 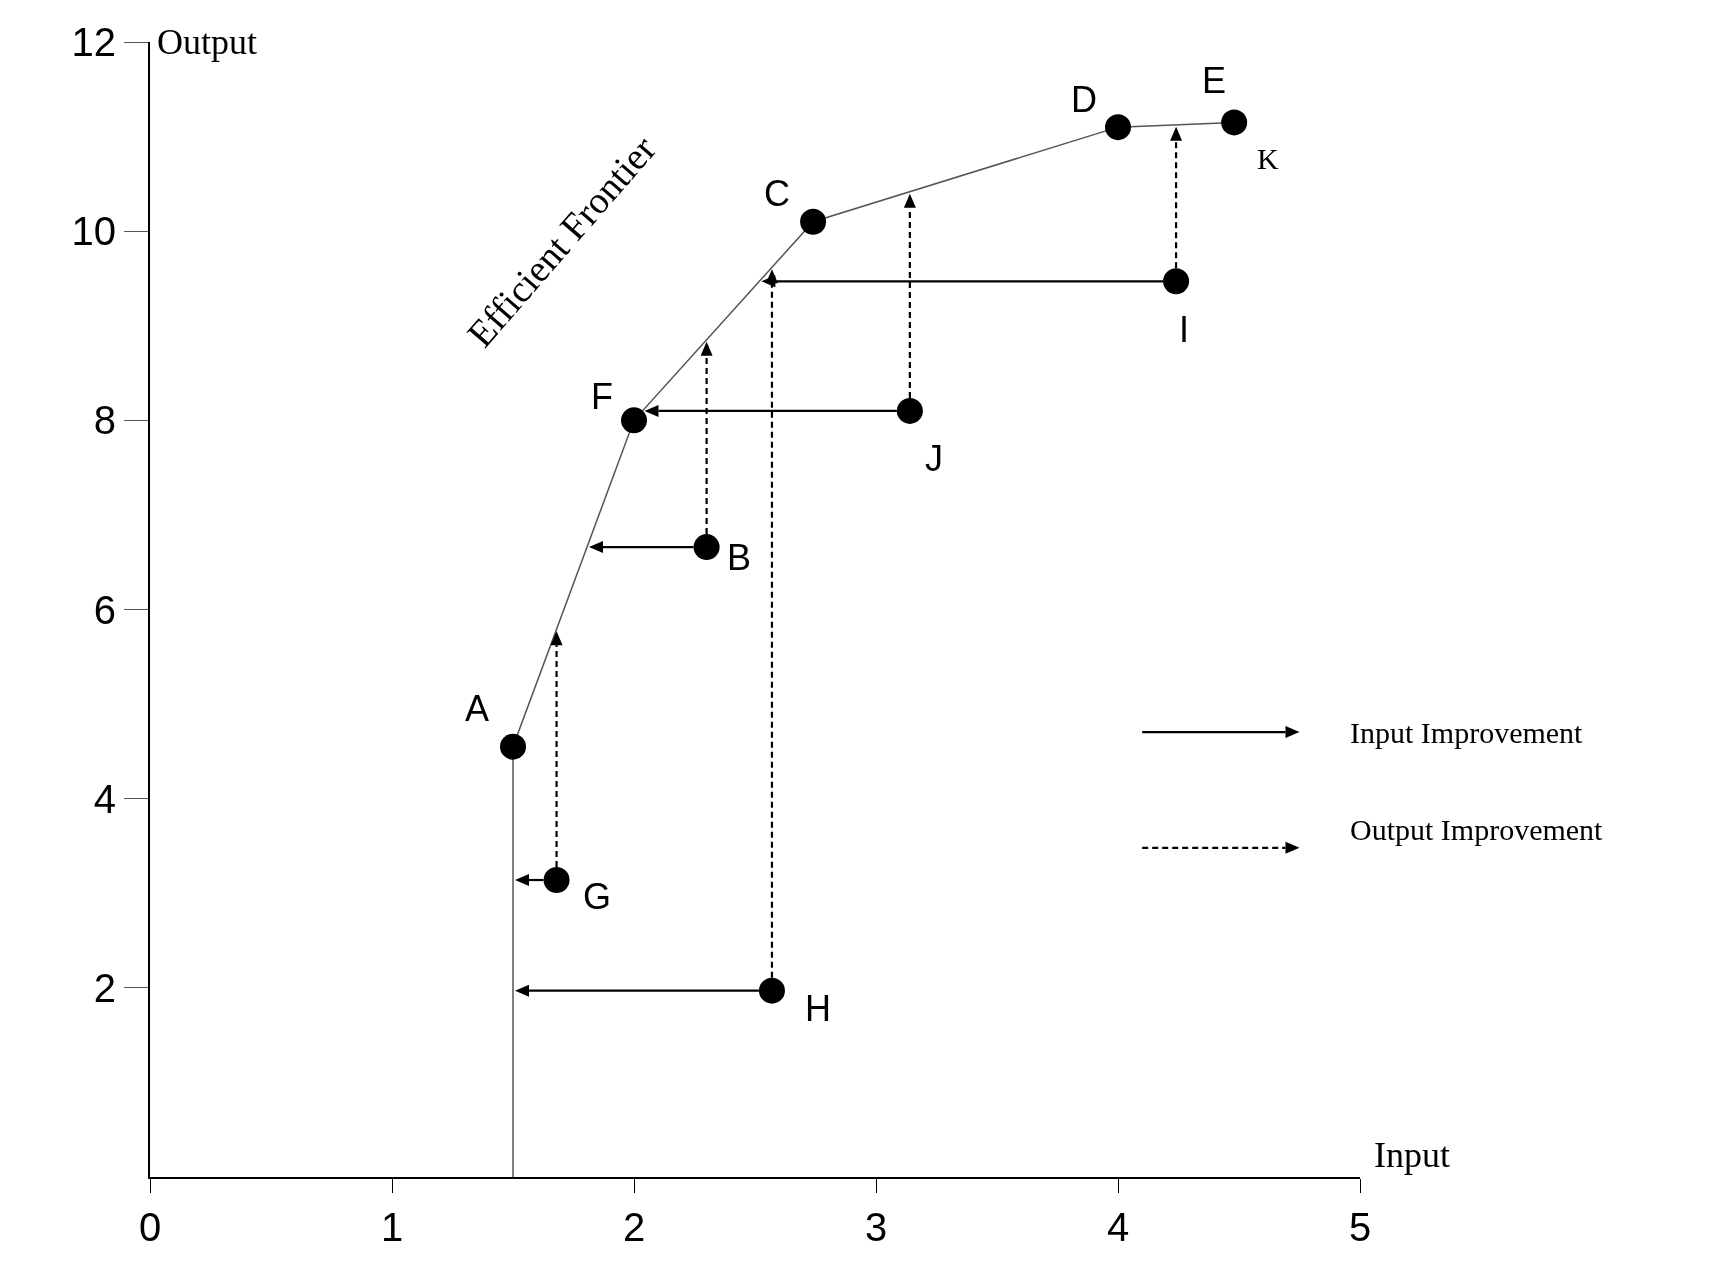 What do you see at coordinates (1268, 158) in the screenshot?
I see `annotation: K` at bounding box center [1268, 158].